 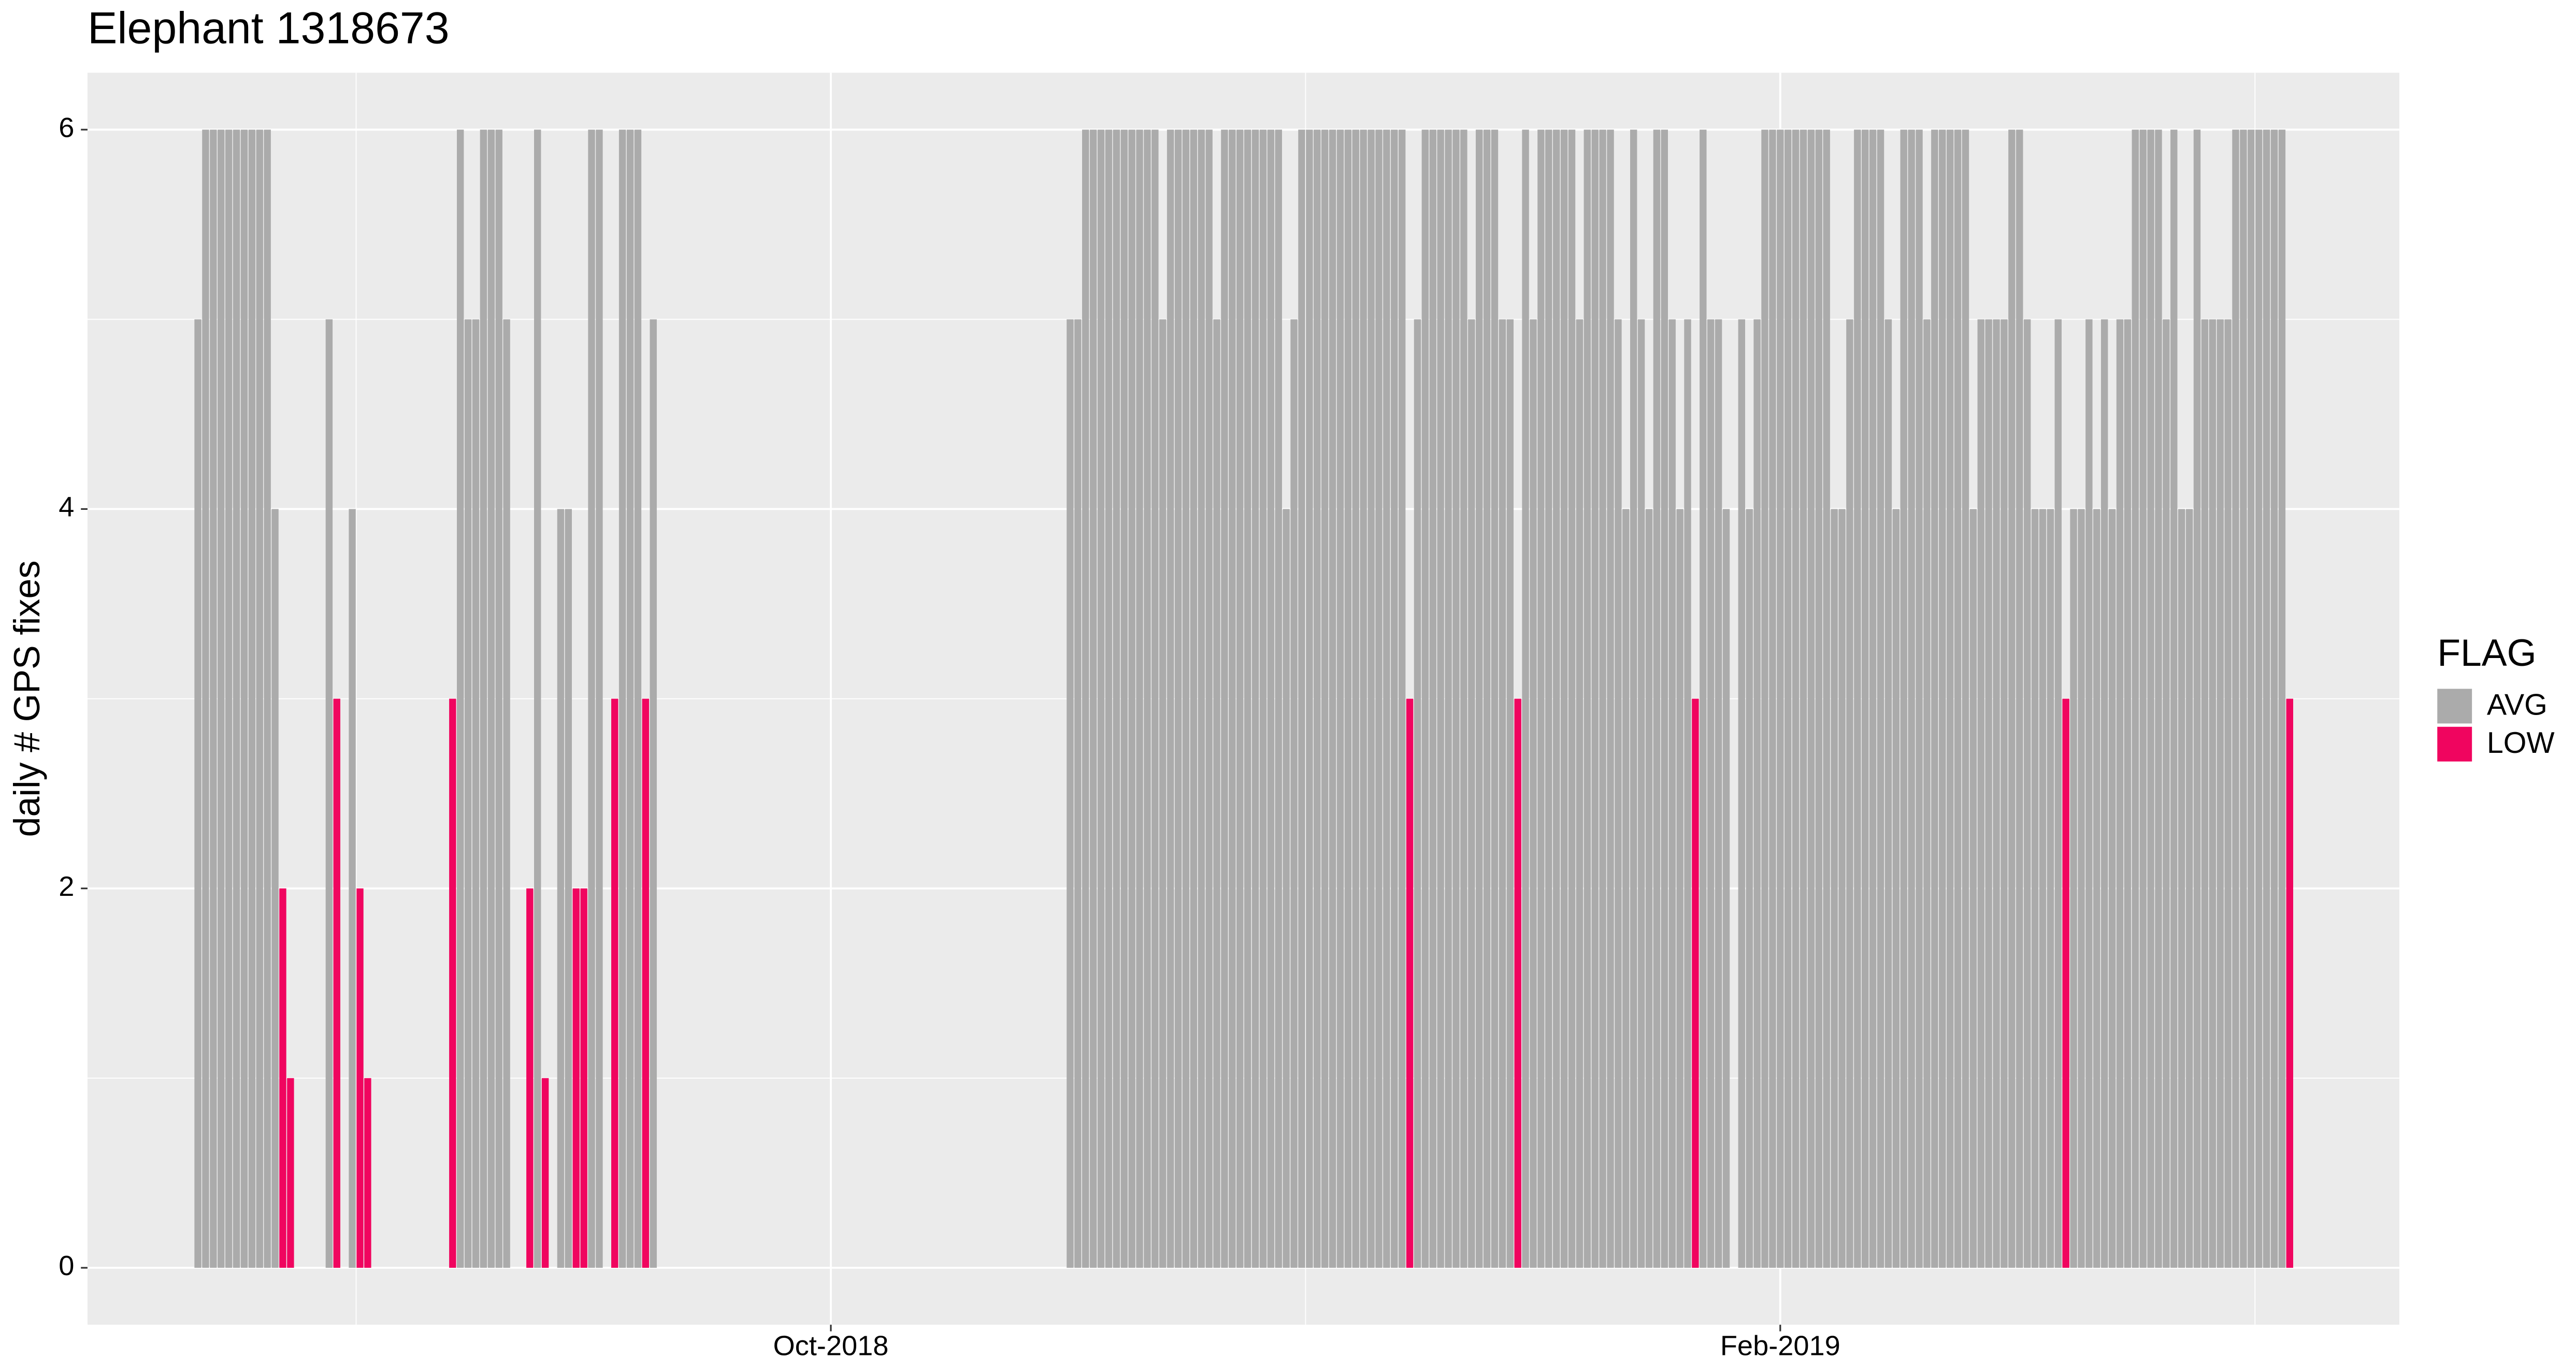 I want to click on legend-title: FLAG, so click(x=2486, y=653).